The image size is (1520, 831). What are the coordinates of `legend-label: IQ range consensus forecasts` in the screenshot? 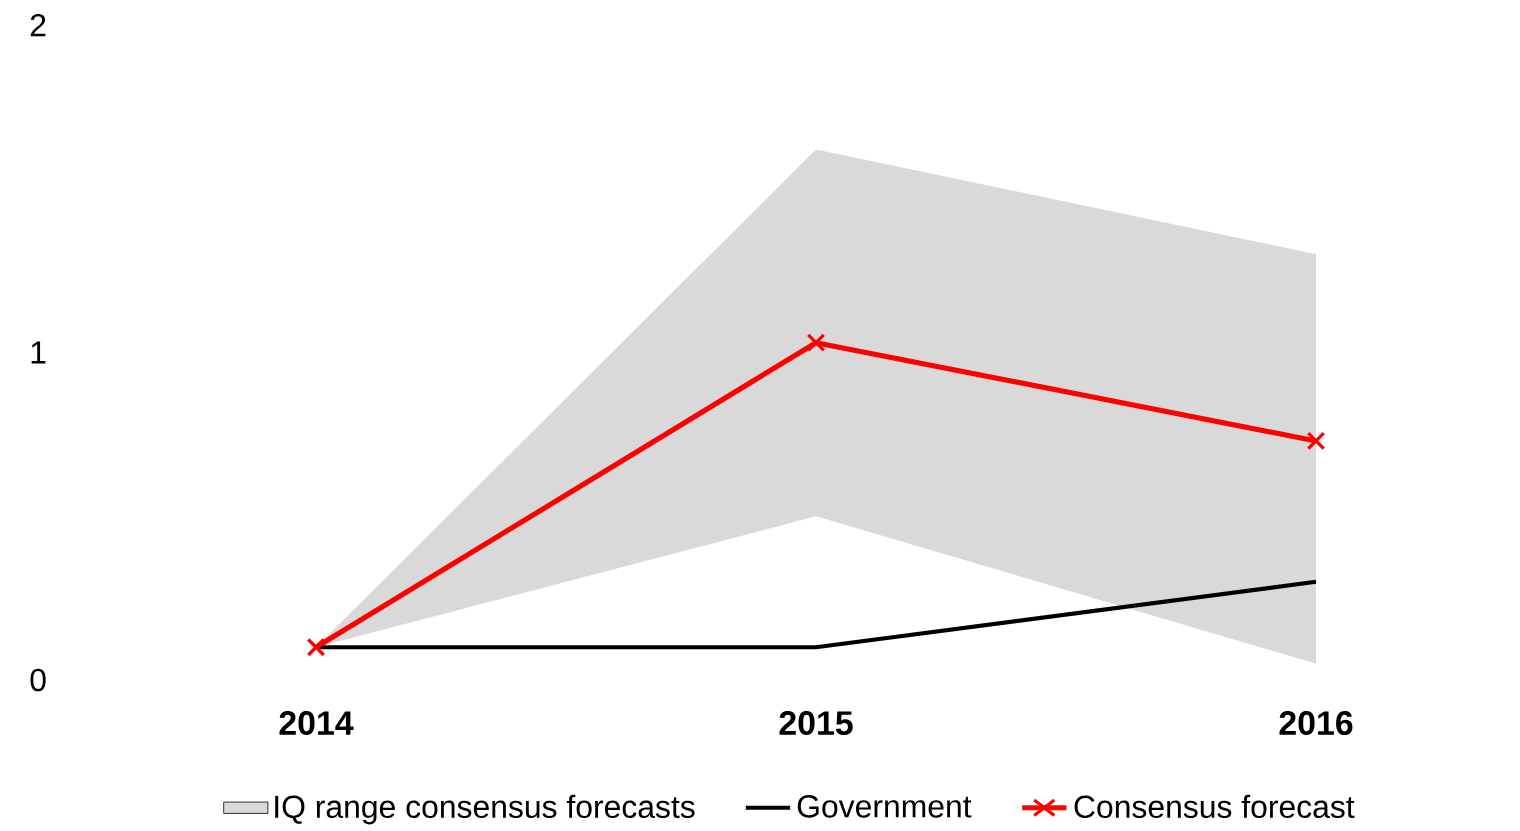 It's located at (485, 809).